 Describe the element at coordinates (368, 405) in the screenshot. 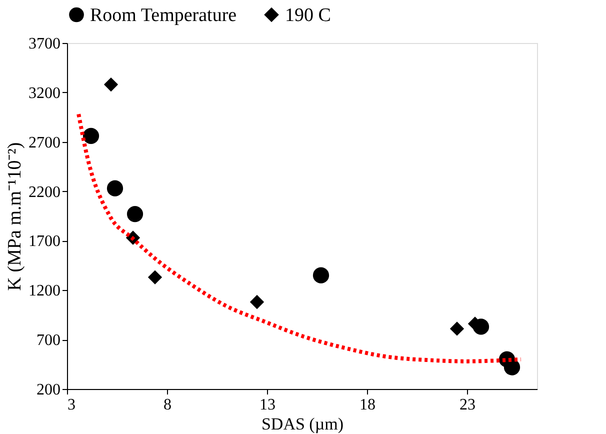

I see `x-tick-label: 18` at that location.